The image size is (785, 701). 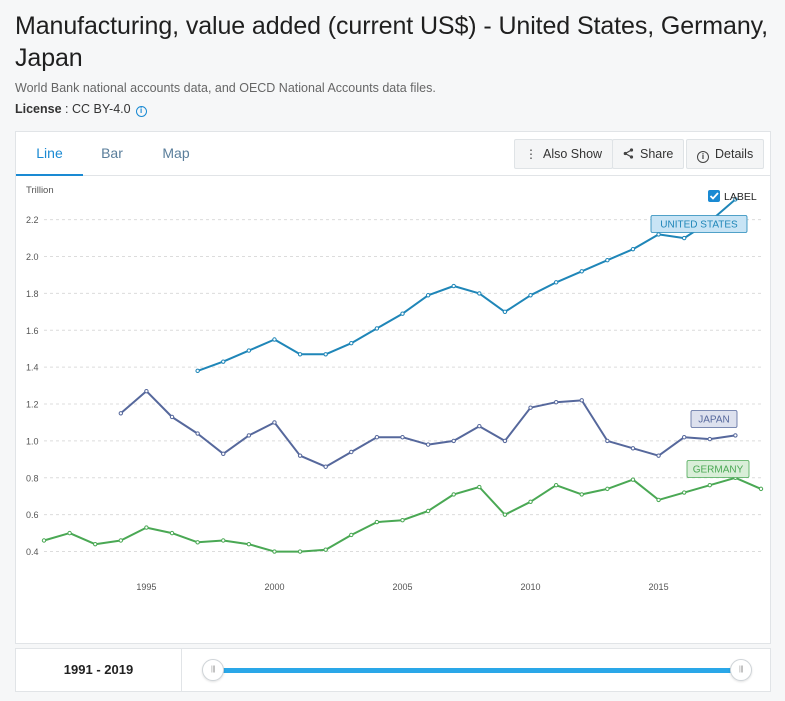 What do you see at coordinates (393, 154) in the screenshot?
I see `tabs-bar: Line Bar Map ⋮ Also Show Share i Details` at bounding box center [393, 154].